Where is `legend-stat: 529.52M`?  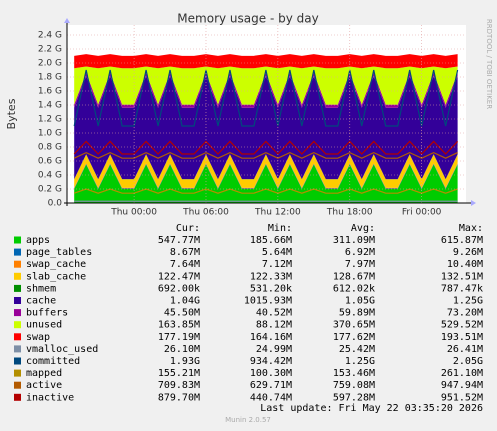 legend-stat: 529.52M is located at coordinates (462, 325).